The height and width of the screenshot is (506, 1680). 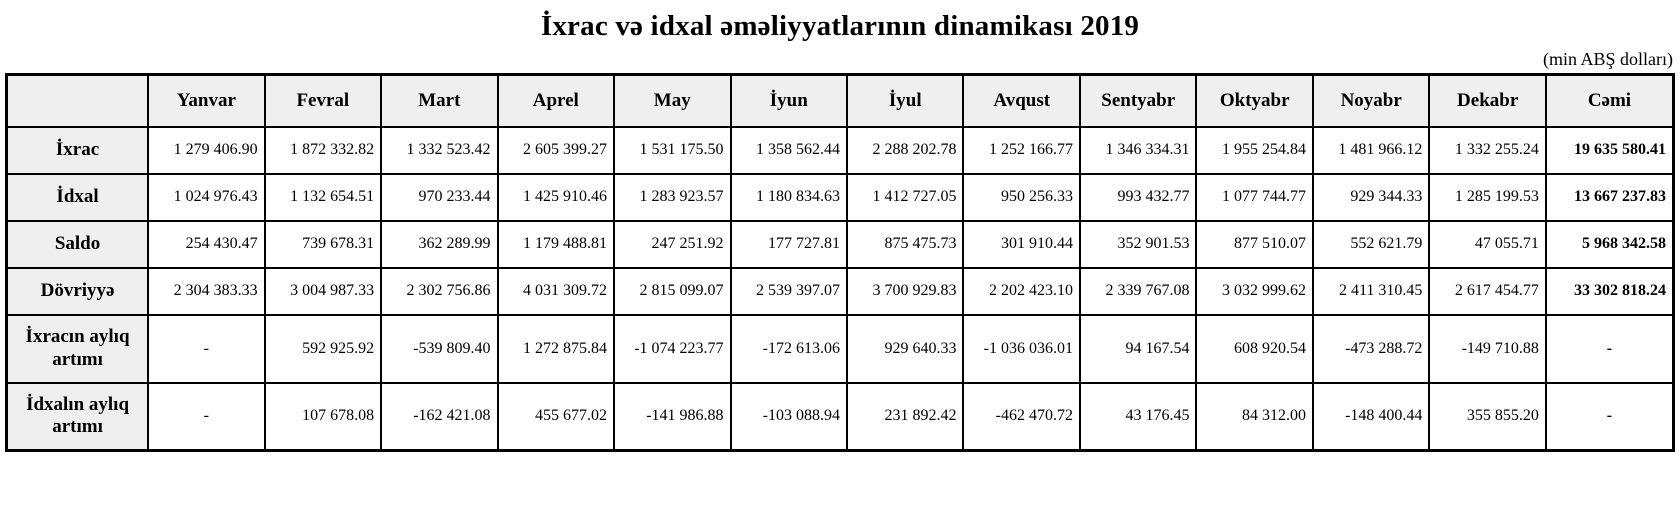 I want to click on value-cell: 1 358 562.44, so click(x=789, y=150).